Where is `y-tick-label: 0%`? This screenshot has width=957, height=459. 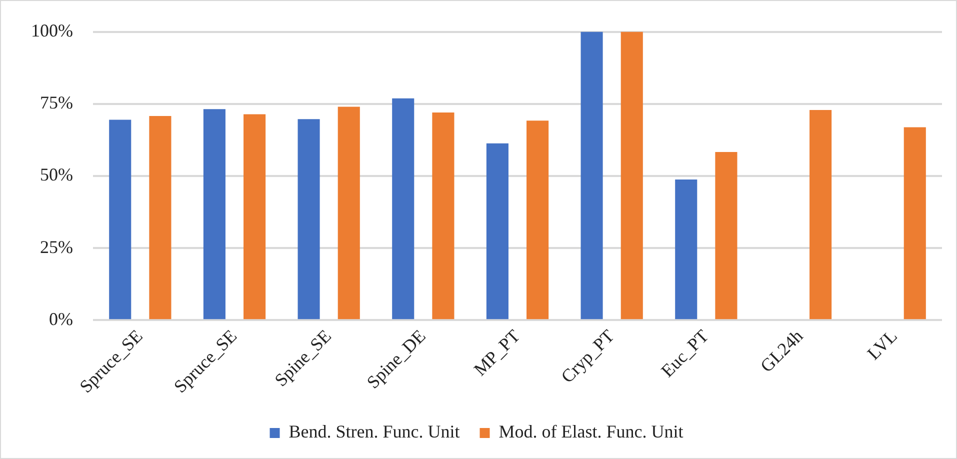 y-tick-label: 0% is located at coordinates (60, 318).